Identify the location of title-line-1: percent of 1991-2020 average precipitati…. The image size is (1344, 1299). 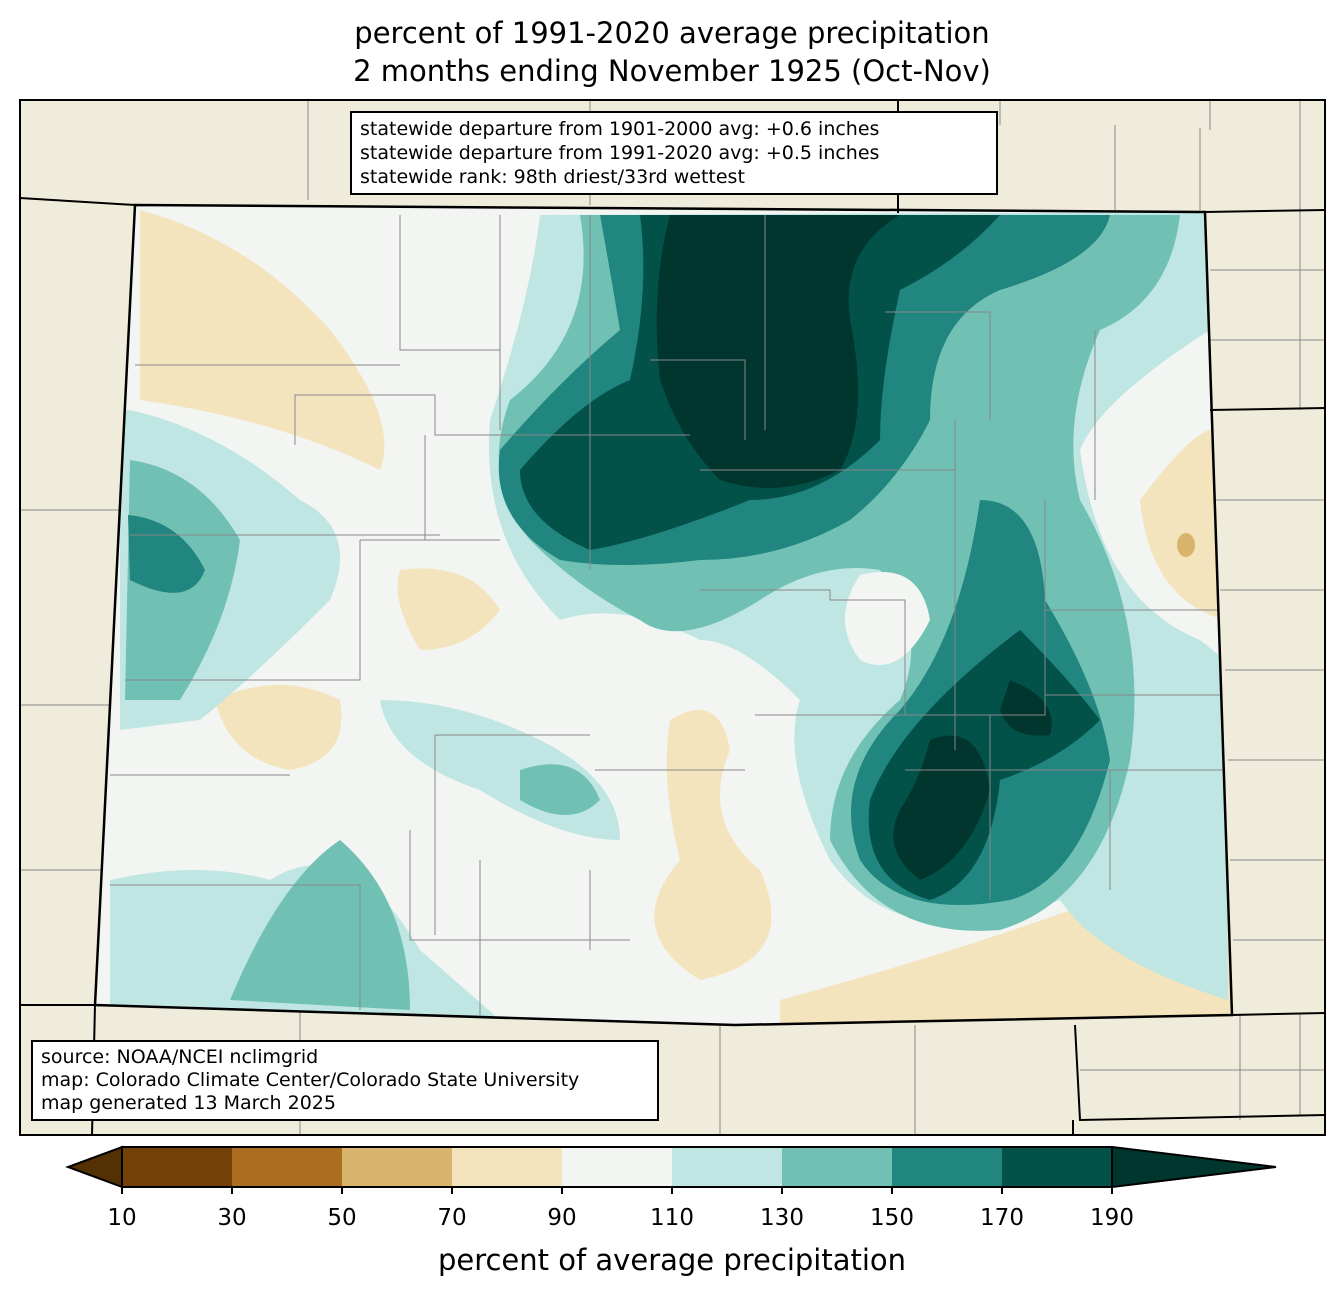
(672, 33).